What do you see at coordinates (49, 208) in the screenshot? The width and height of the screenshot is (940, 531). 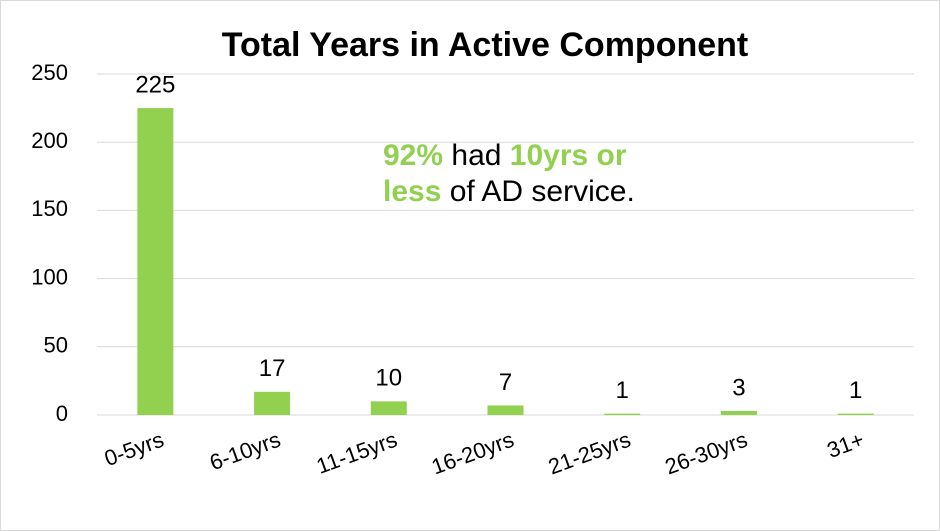 I see `y-tick-label: 150` at bounding box center [49, 208].